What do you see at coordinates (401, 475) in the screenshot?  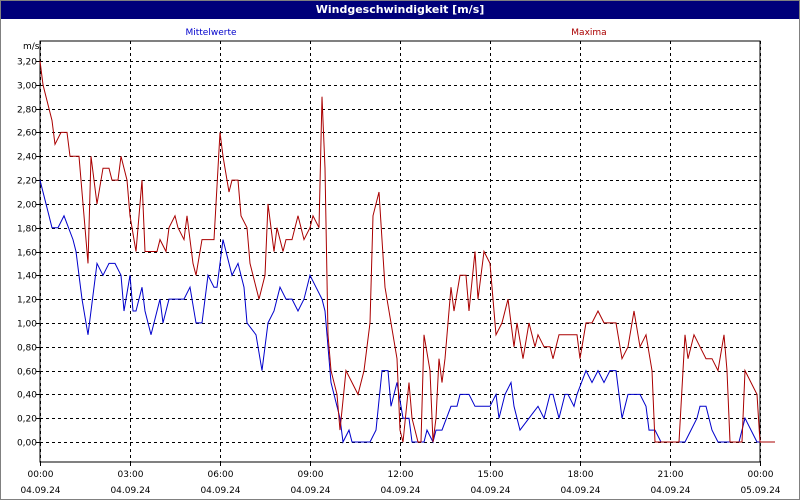 I see `x-tick-label-time: 12:00` at bounding box center [401, 475].